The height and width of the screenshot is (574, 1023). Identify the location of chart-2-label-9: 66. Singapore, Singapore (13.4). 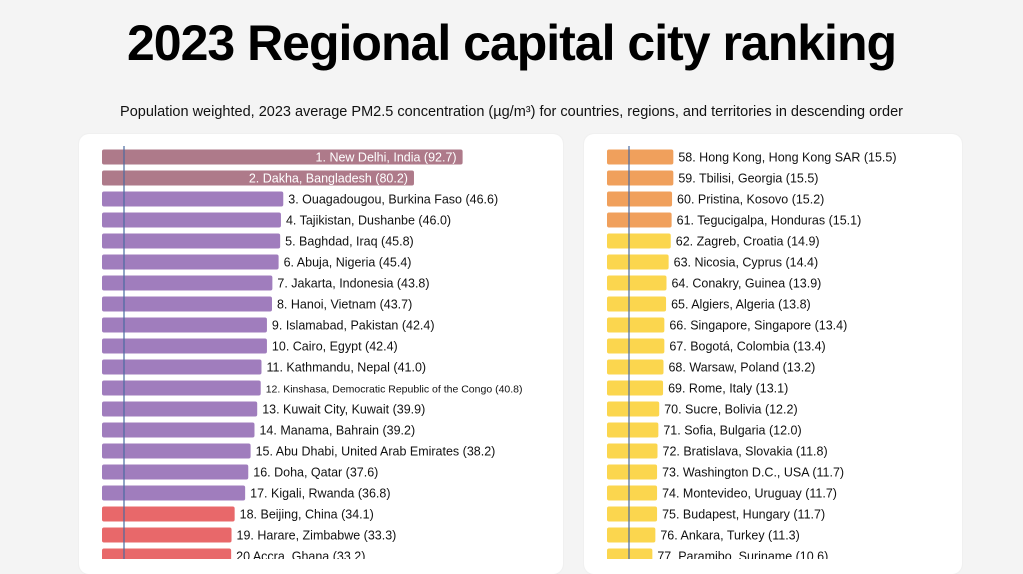
(758, 326).